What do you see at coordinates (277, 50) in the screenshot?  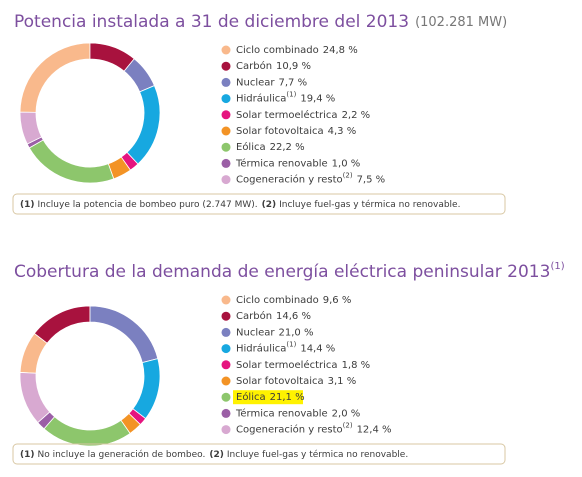 I see `legend-category: Ciclo combinado` at bounding box center [277, 50].